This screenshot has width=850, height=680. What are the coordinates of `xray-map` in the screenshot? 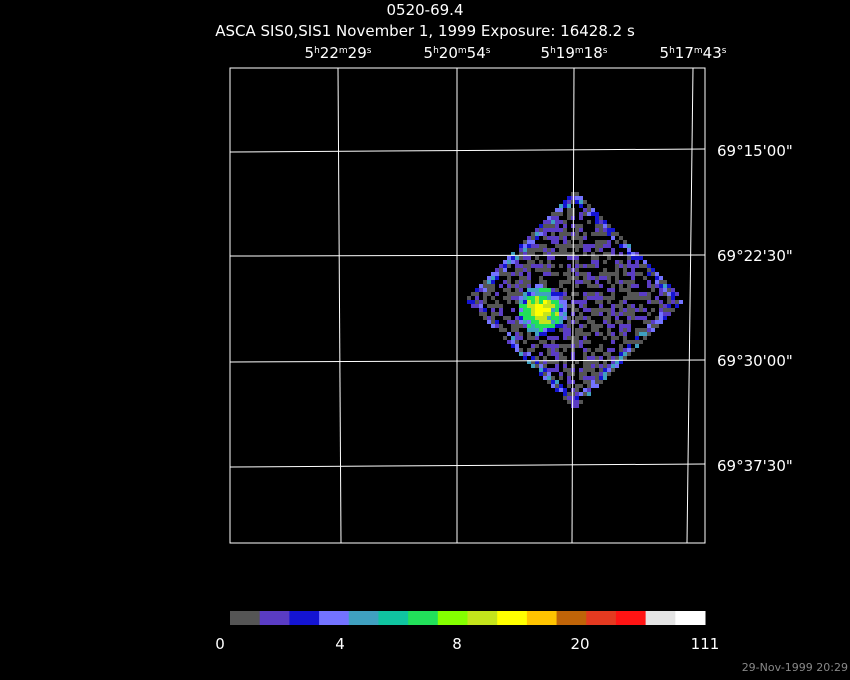 It's located at (575, 300).